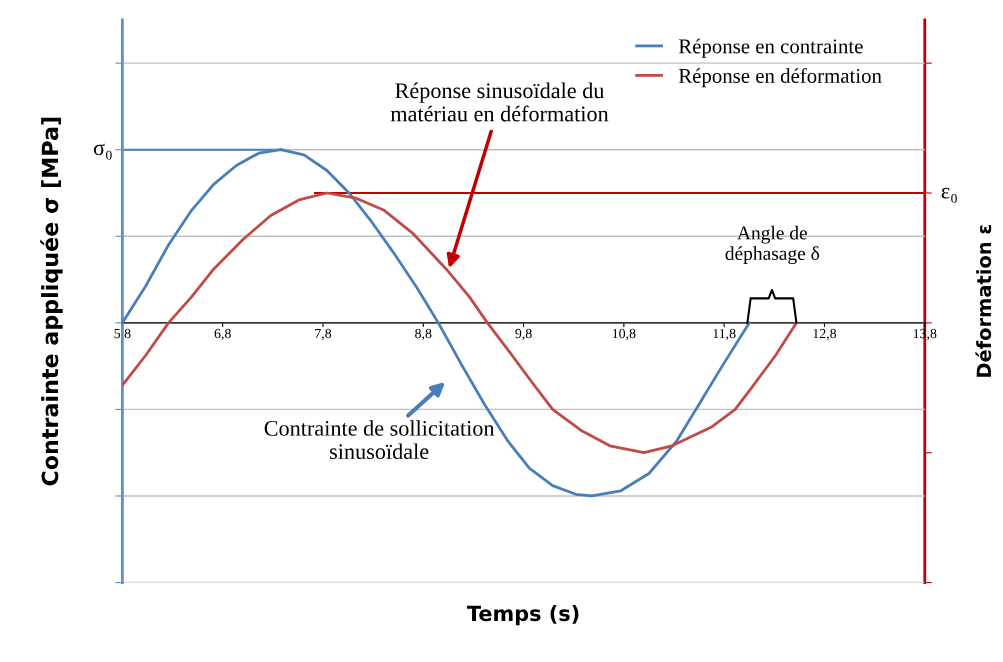 This screenshot has width=1003, height=662. Describe the element at coordinates (523, 334) in the screenshot. I see `x-tick-label: 9,8` at that location.